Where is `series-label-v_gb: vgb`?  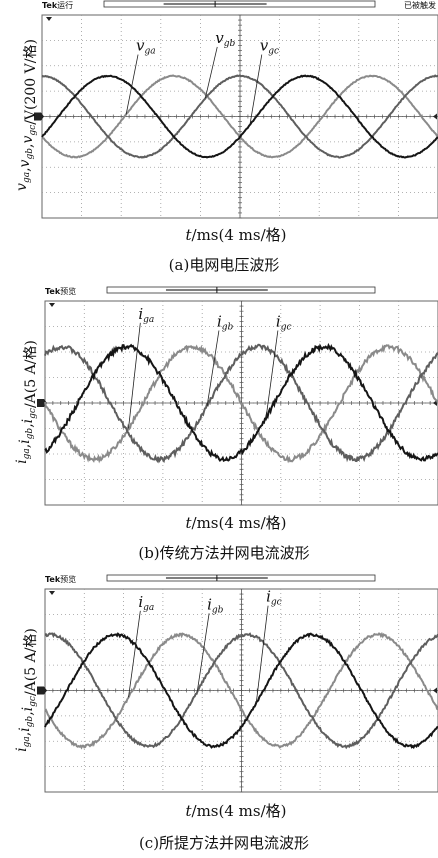 series-label-v_gb: vgb is located at coordinates (225, 39).